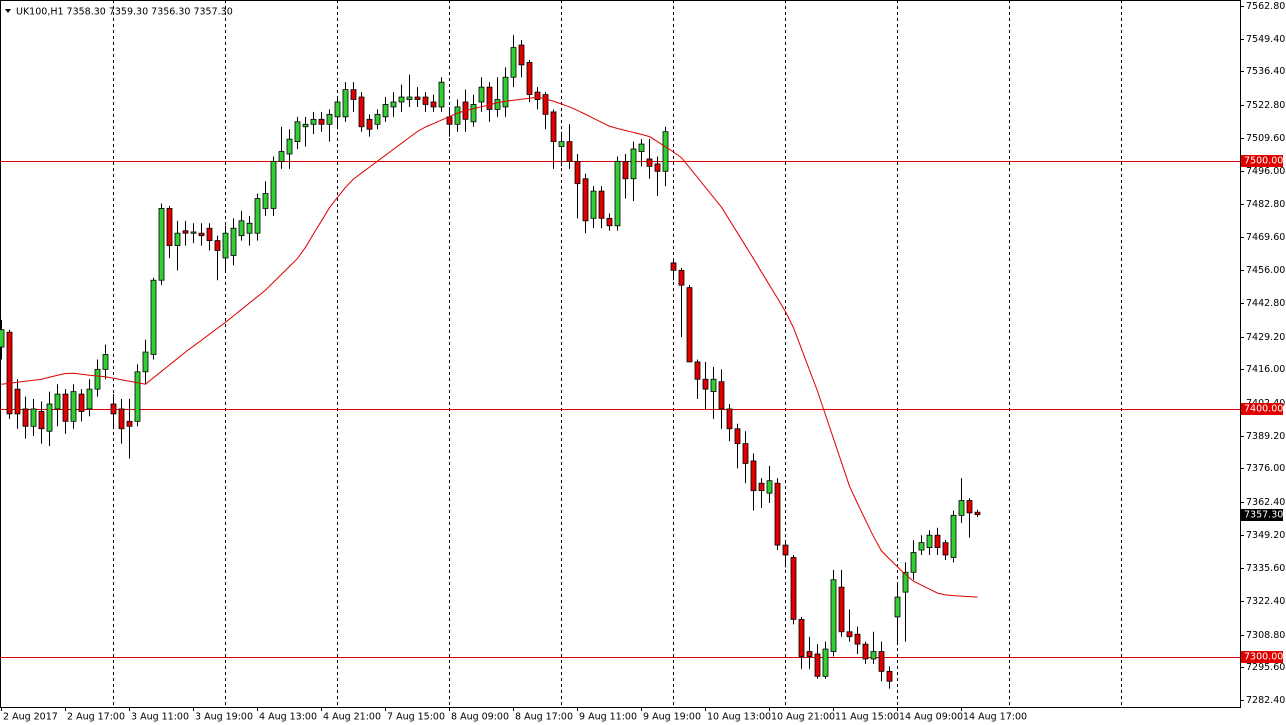  Describe the element at coordinates (1265, 468) in the screenshot. I see `y-tick-label: 7376.00` at that location.